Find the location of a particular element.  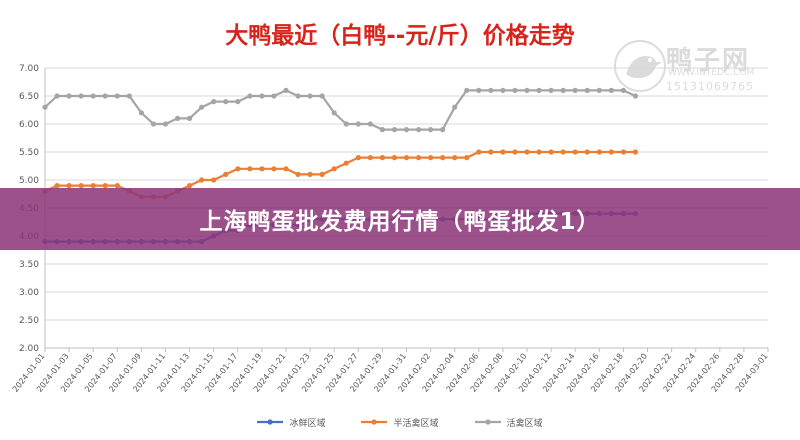

y-tick-label: 3.50 is located at coordinates (29, 265).